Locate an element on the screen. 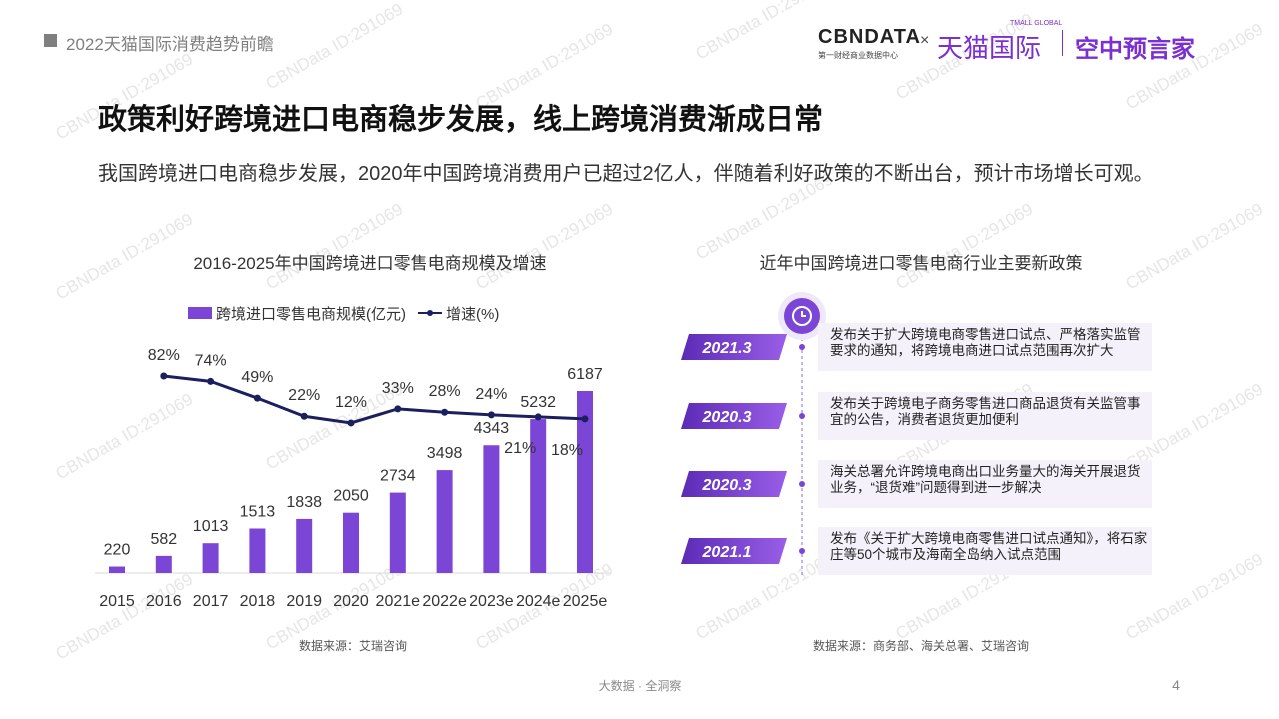 This screenshot has height=719, width=1279. bar-value-label: 5232 is located at coordinates (538, 402).